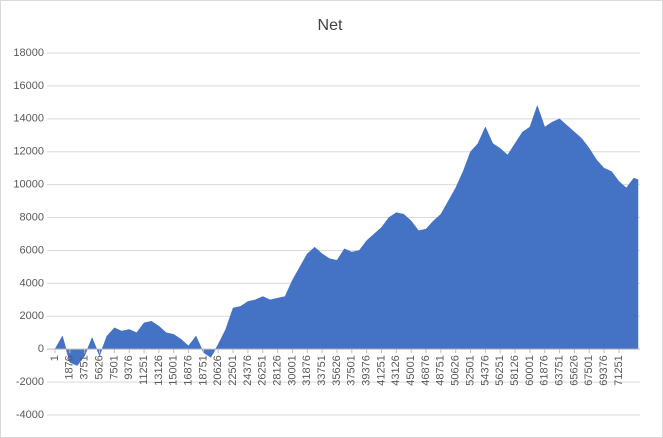 The width and height of the screenshot is (663, 438). I want to click on x-tick-label: 28126, so click(278, 370).